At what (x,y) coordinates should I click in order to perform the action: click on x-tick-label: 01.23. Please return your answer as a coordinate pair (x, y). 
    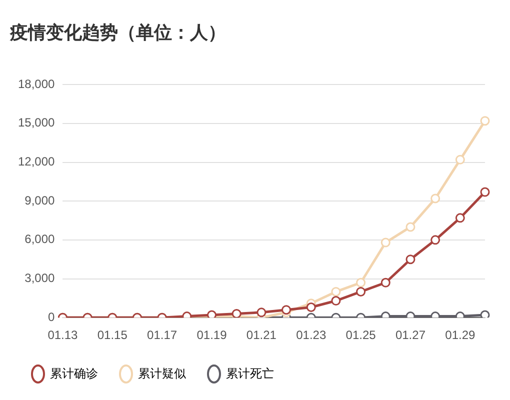
    Looking at the image, I should click on (311, 335).